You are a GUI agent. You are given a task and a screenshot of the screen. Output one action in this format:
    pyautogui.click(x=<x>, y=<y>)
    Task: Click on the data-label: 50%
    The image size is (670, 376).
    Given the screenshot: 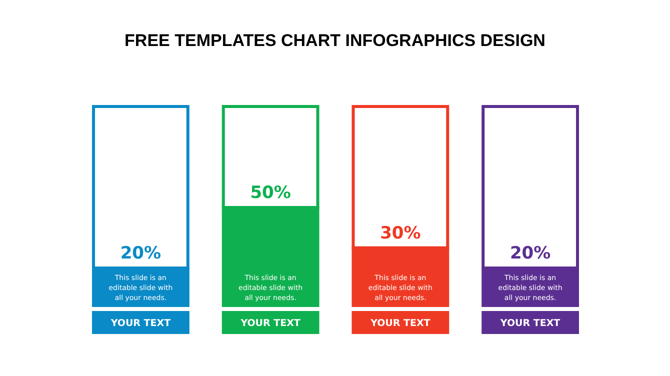 What is the action you would take?
    pyautogui.click(x=270, y=193)
    